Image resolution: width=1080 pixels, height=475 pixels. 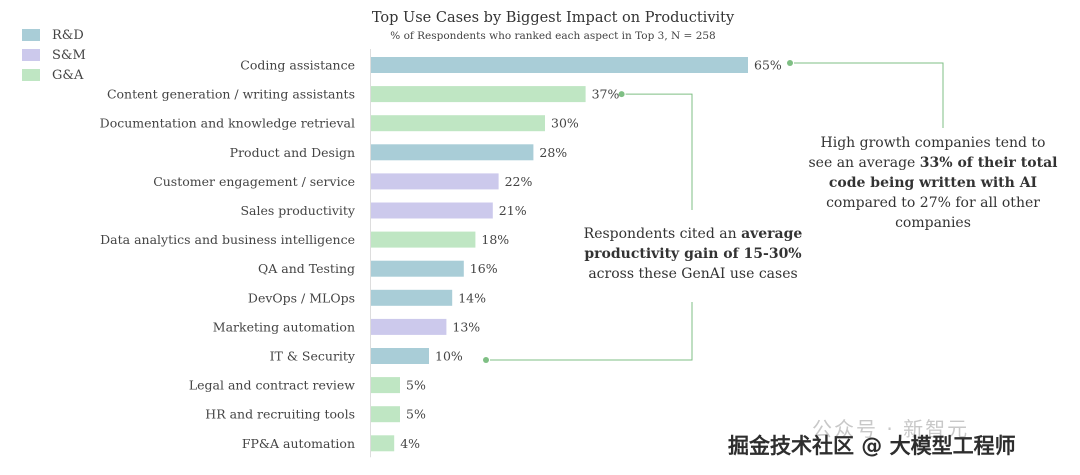 I want to click on annotation-productivity-gain-part2: average productivity gain of 15-30%, so click(x=693, y=244).